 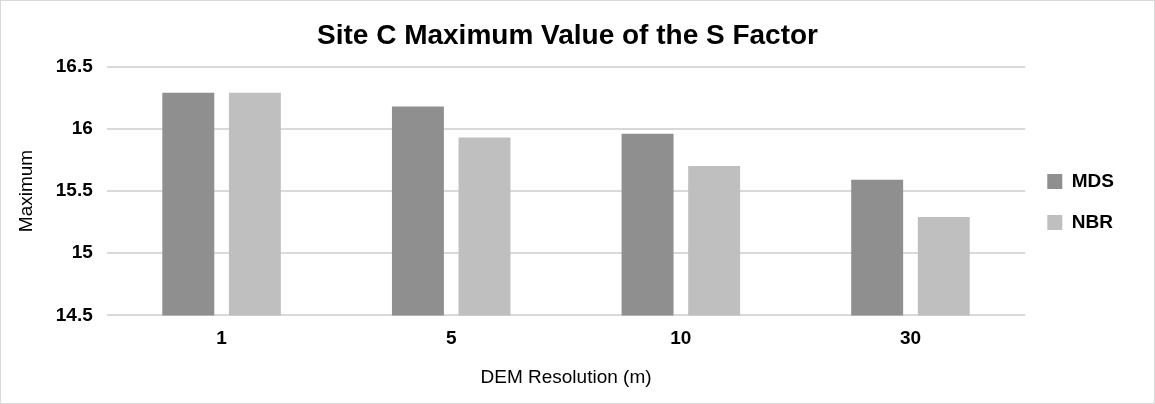 What do you see at coordinates (74, 314) in the screenshot?
I see `y-tick-label: 14.5` at bounding box center [74, 314].